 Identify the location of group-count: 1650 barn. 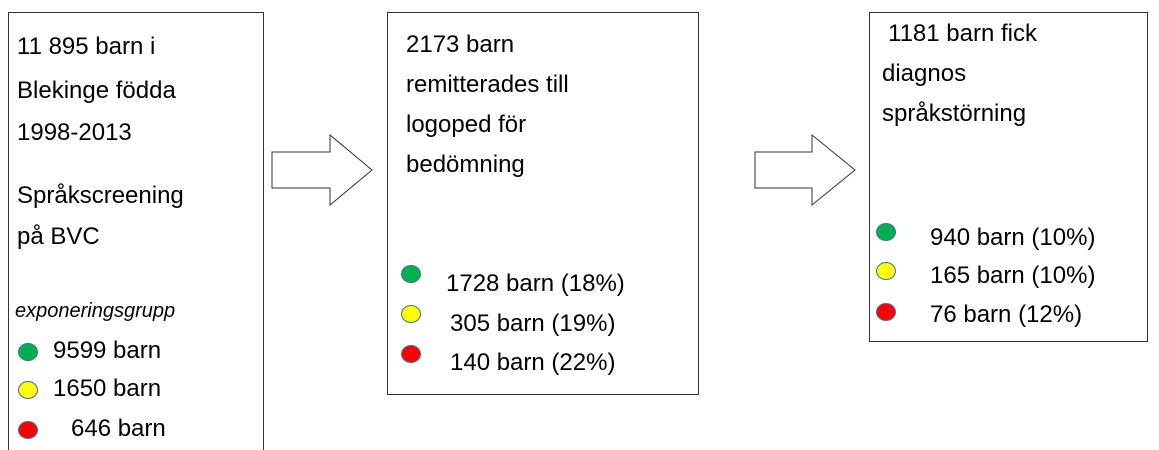
(107, 388).